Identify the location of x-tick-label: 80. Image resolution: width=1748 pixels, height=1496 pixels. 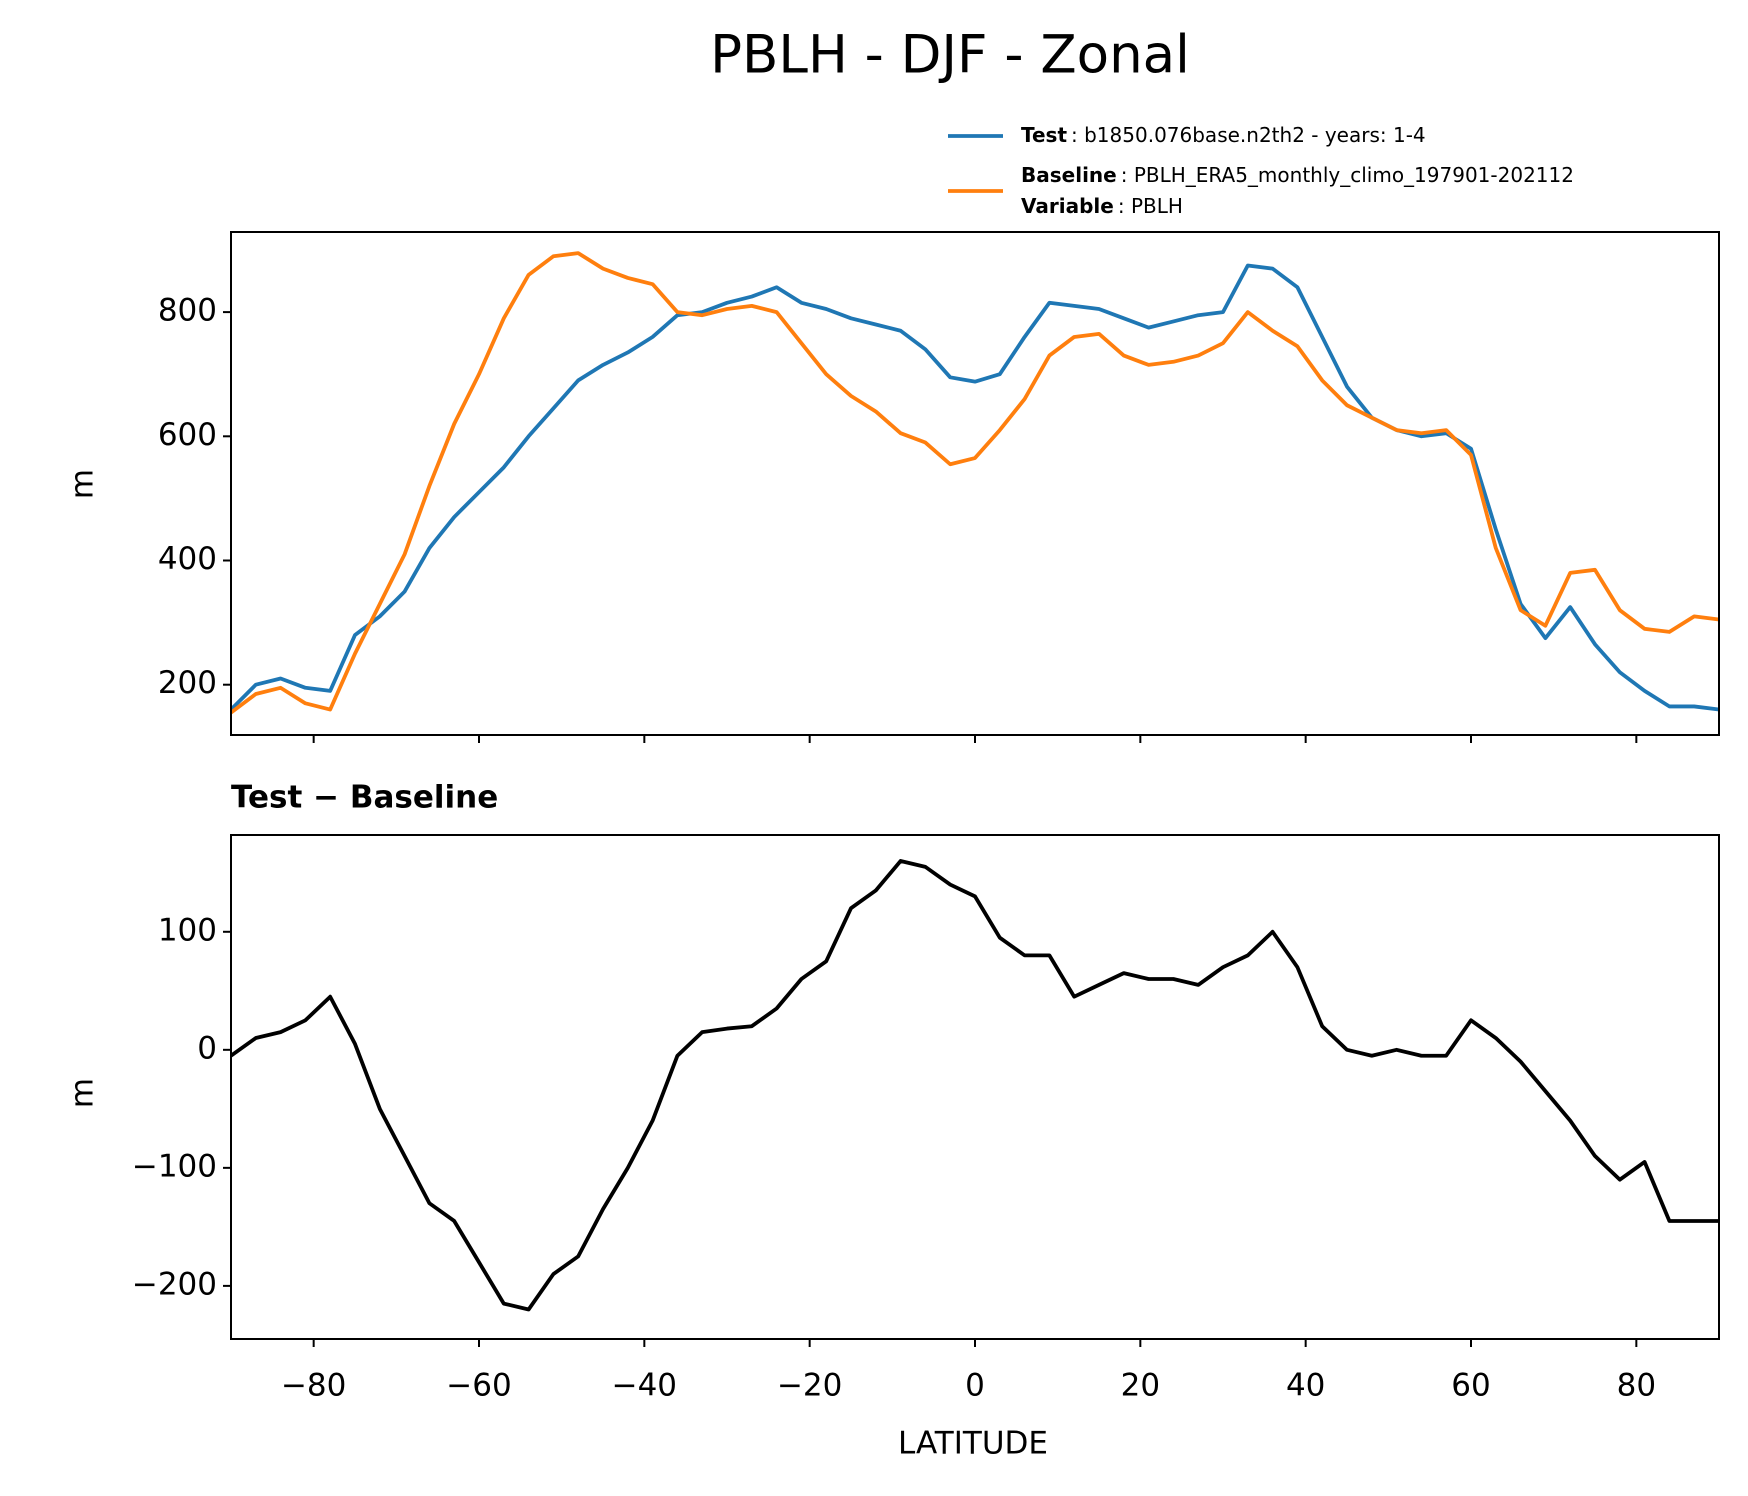
(1636, 1386).